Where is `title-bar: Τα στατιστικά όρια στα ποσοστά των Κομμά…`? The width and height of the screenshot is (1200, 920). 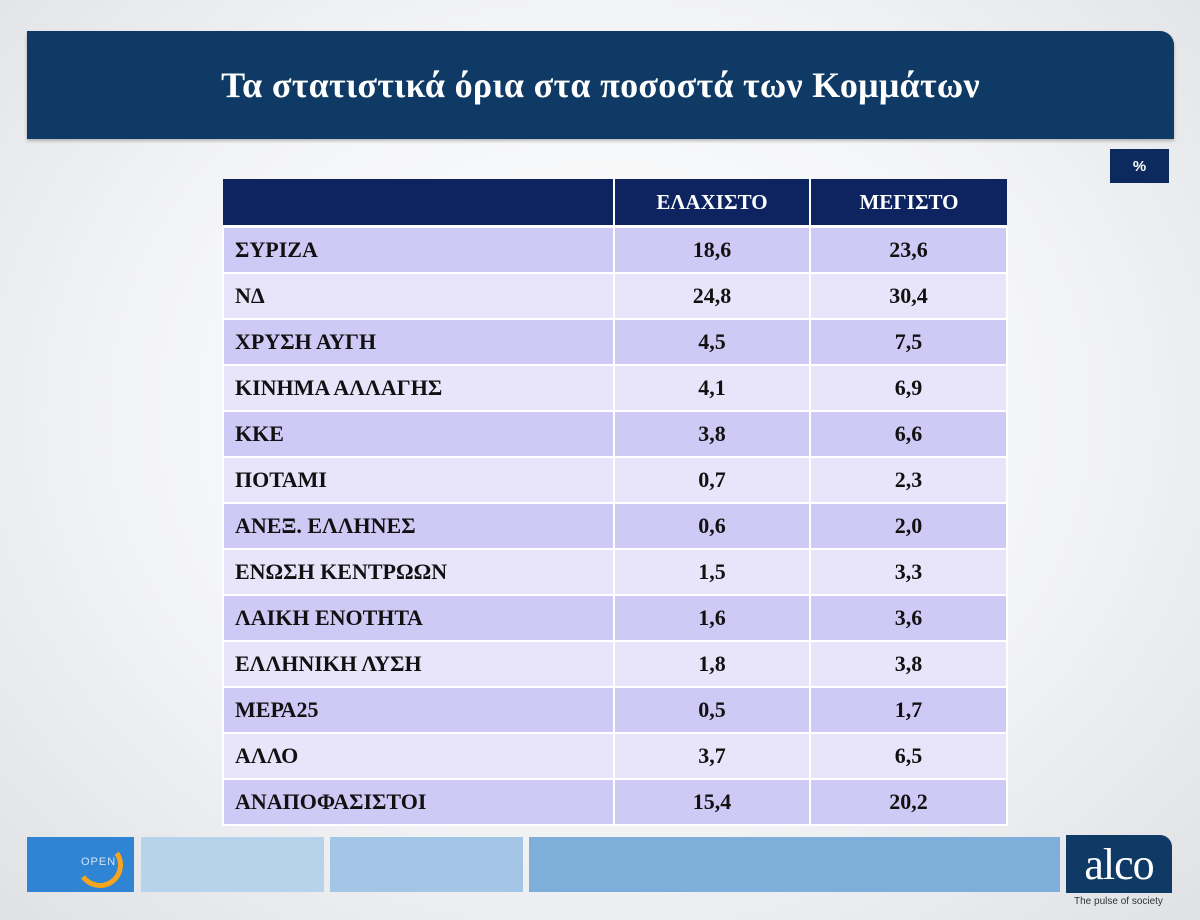
title-bar: Τα στατιστικά όρια στα ποσοστά των Κομμά… is located at coordinates (600, 85).